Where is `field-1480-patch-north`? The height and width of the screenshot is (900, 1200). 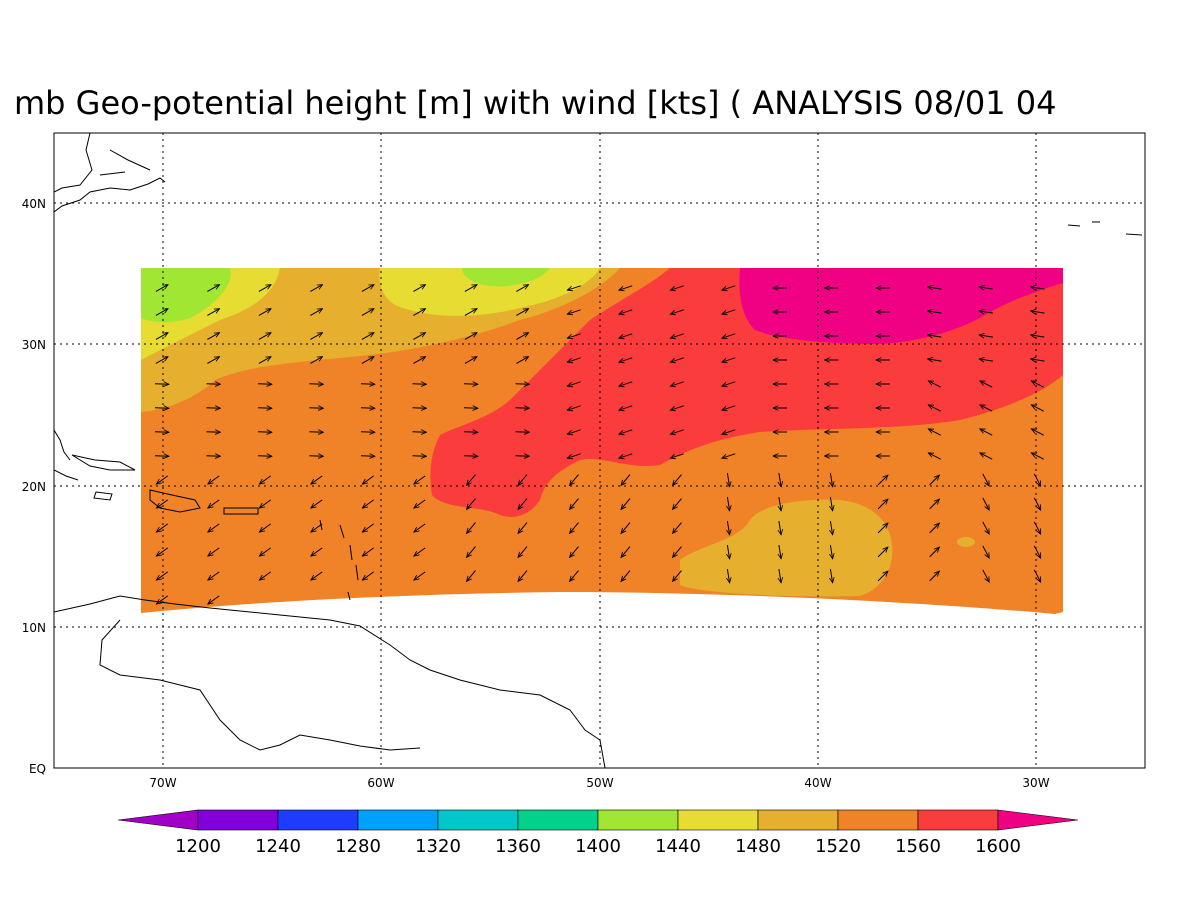 field-1480-patch-north is located at coordinates (489, 292).